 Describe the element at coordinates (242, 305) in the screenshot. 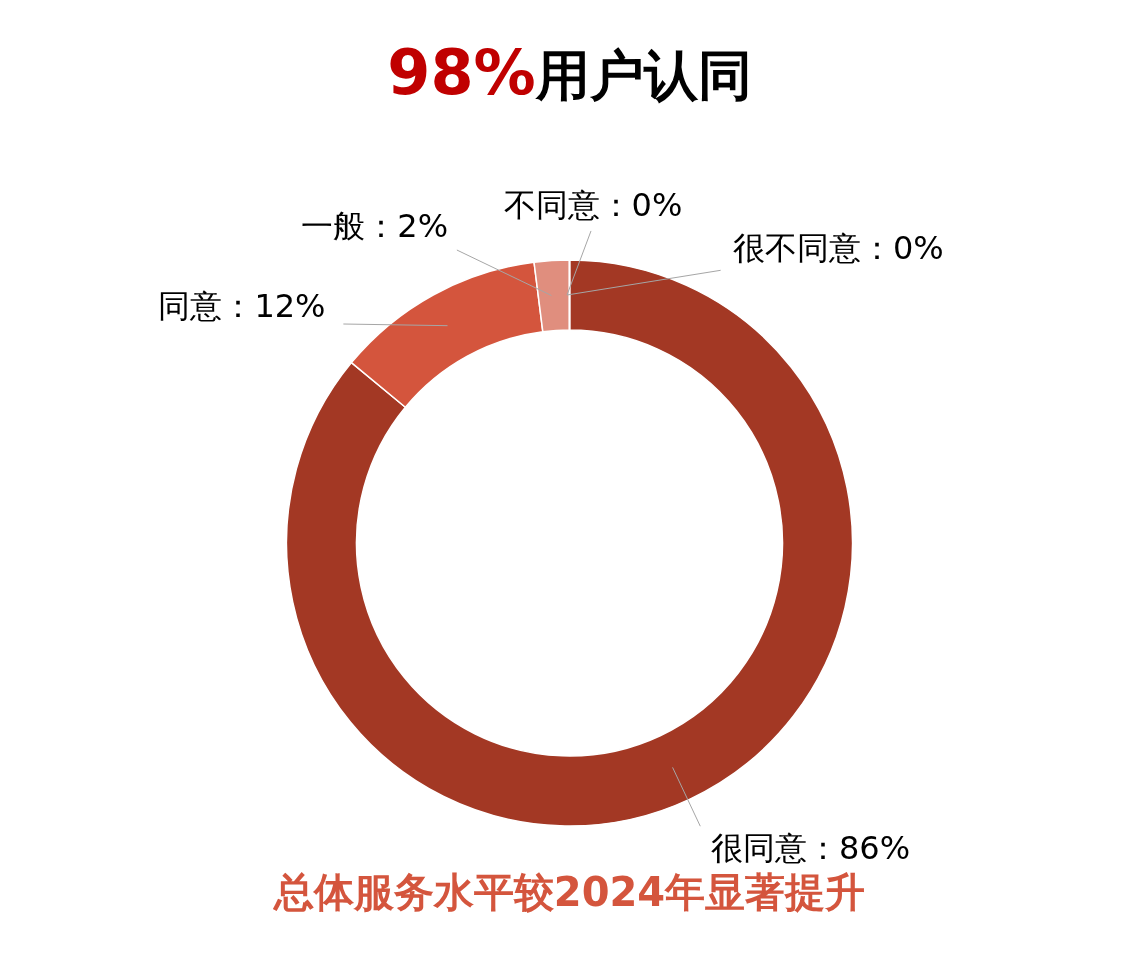

I see `slice-label: 同意：12%` at that location.